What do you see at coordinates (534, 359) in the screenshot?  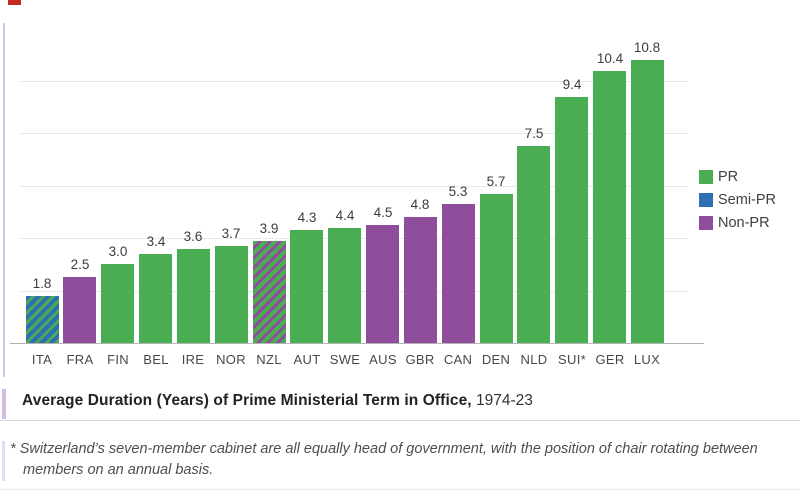 I see `category-label-NLD: NLD` at bounding box center [534, 359].